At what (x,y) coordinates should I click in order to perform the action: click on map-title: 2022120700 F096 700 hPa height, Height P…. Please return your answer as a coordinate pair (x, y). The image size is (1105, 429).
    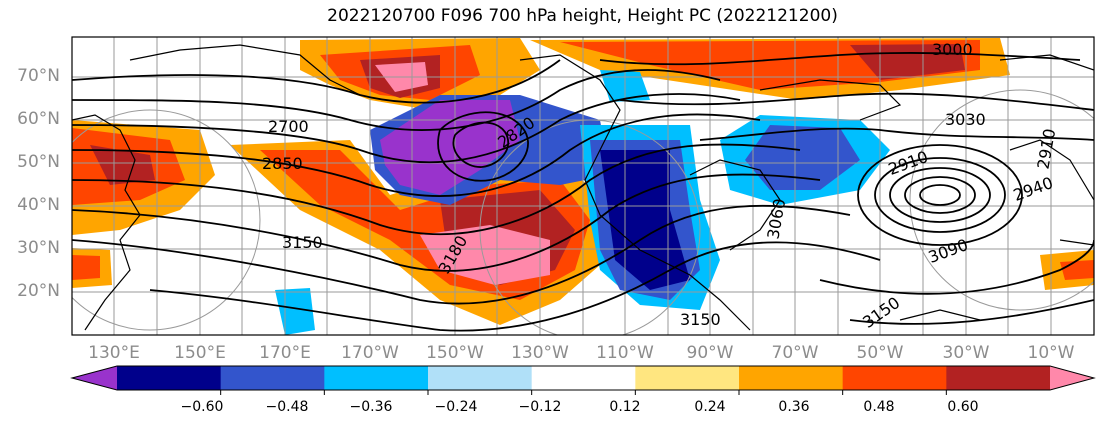
    Looking at the image, I should click on (582, 16).